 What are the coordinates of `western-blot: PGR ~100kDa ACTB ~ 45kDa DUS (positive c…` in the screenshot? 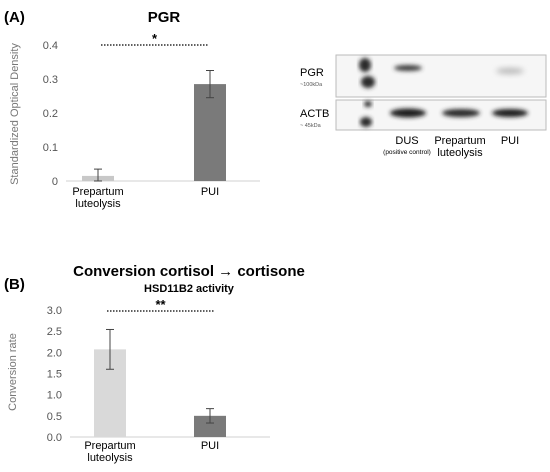 It's located at (423, 106).